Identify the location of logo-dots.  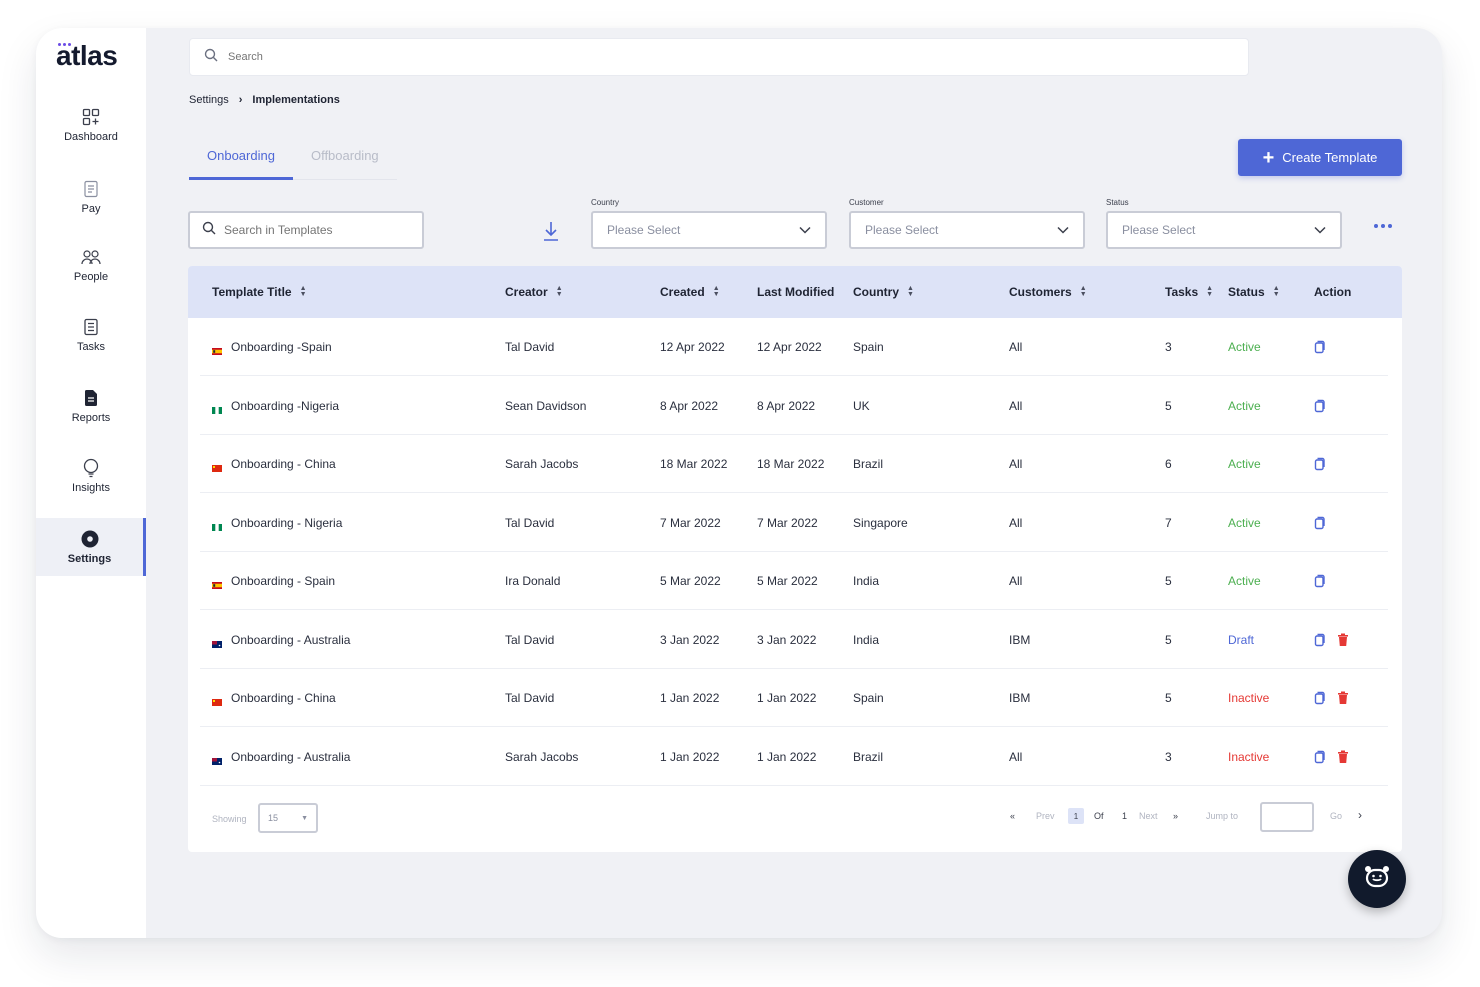
(65, 45).